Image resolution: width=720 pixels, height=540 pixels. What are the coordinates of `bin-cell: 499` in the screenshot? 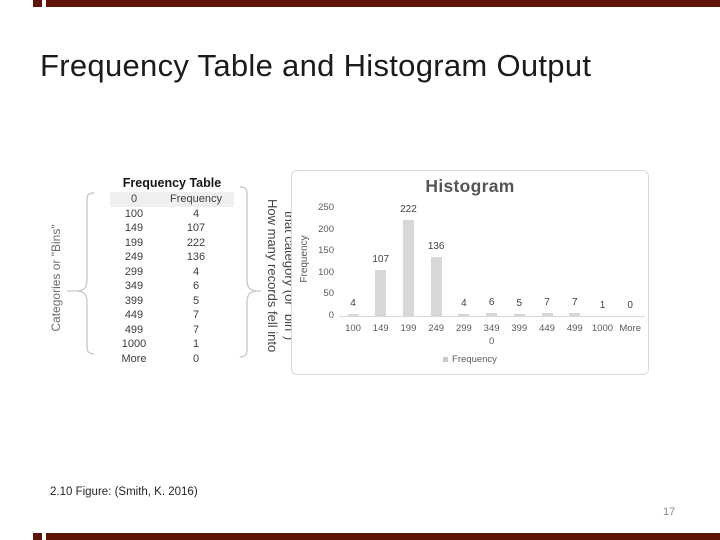 It's located at (134, 329).